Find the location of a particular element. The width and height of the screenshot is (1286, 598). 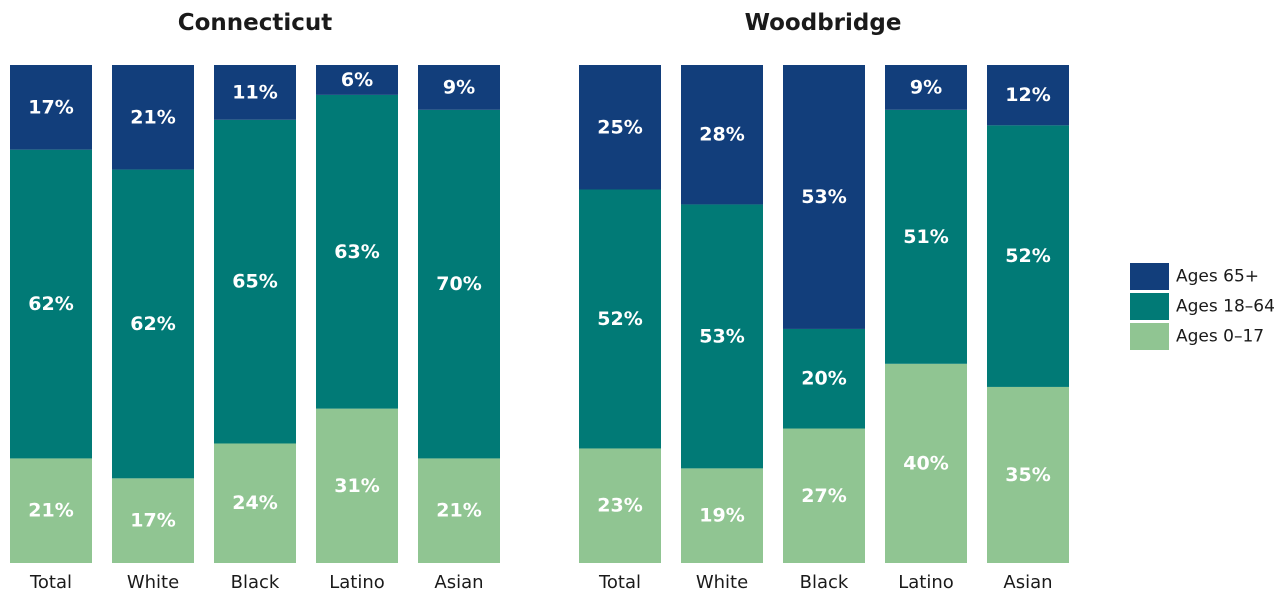

data-label-woodbridge-total-ages-0-17: 23% is located at coordinates (619, 506).